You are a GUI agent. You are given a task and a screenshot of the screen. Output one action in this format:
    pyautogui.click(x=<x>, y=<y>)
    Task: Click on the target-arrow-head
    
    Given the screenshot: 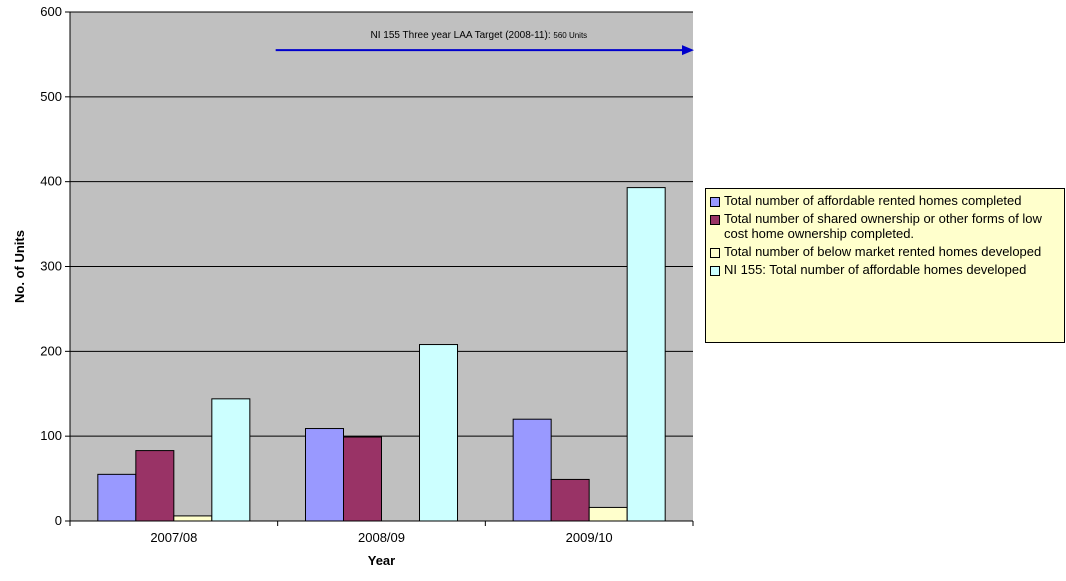 What is the action you would take?
    pyautogui.click(x=688, y=50)
    